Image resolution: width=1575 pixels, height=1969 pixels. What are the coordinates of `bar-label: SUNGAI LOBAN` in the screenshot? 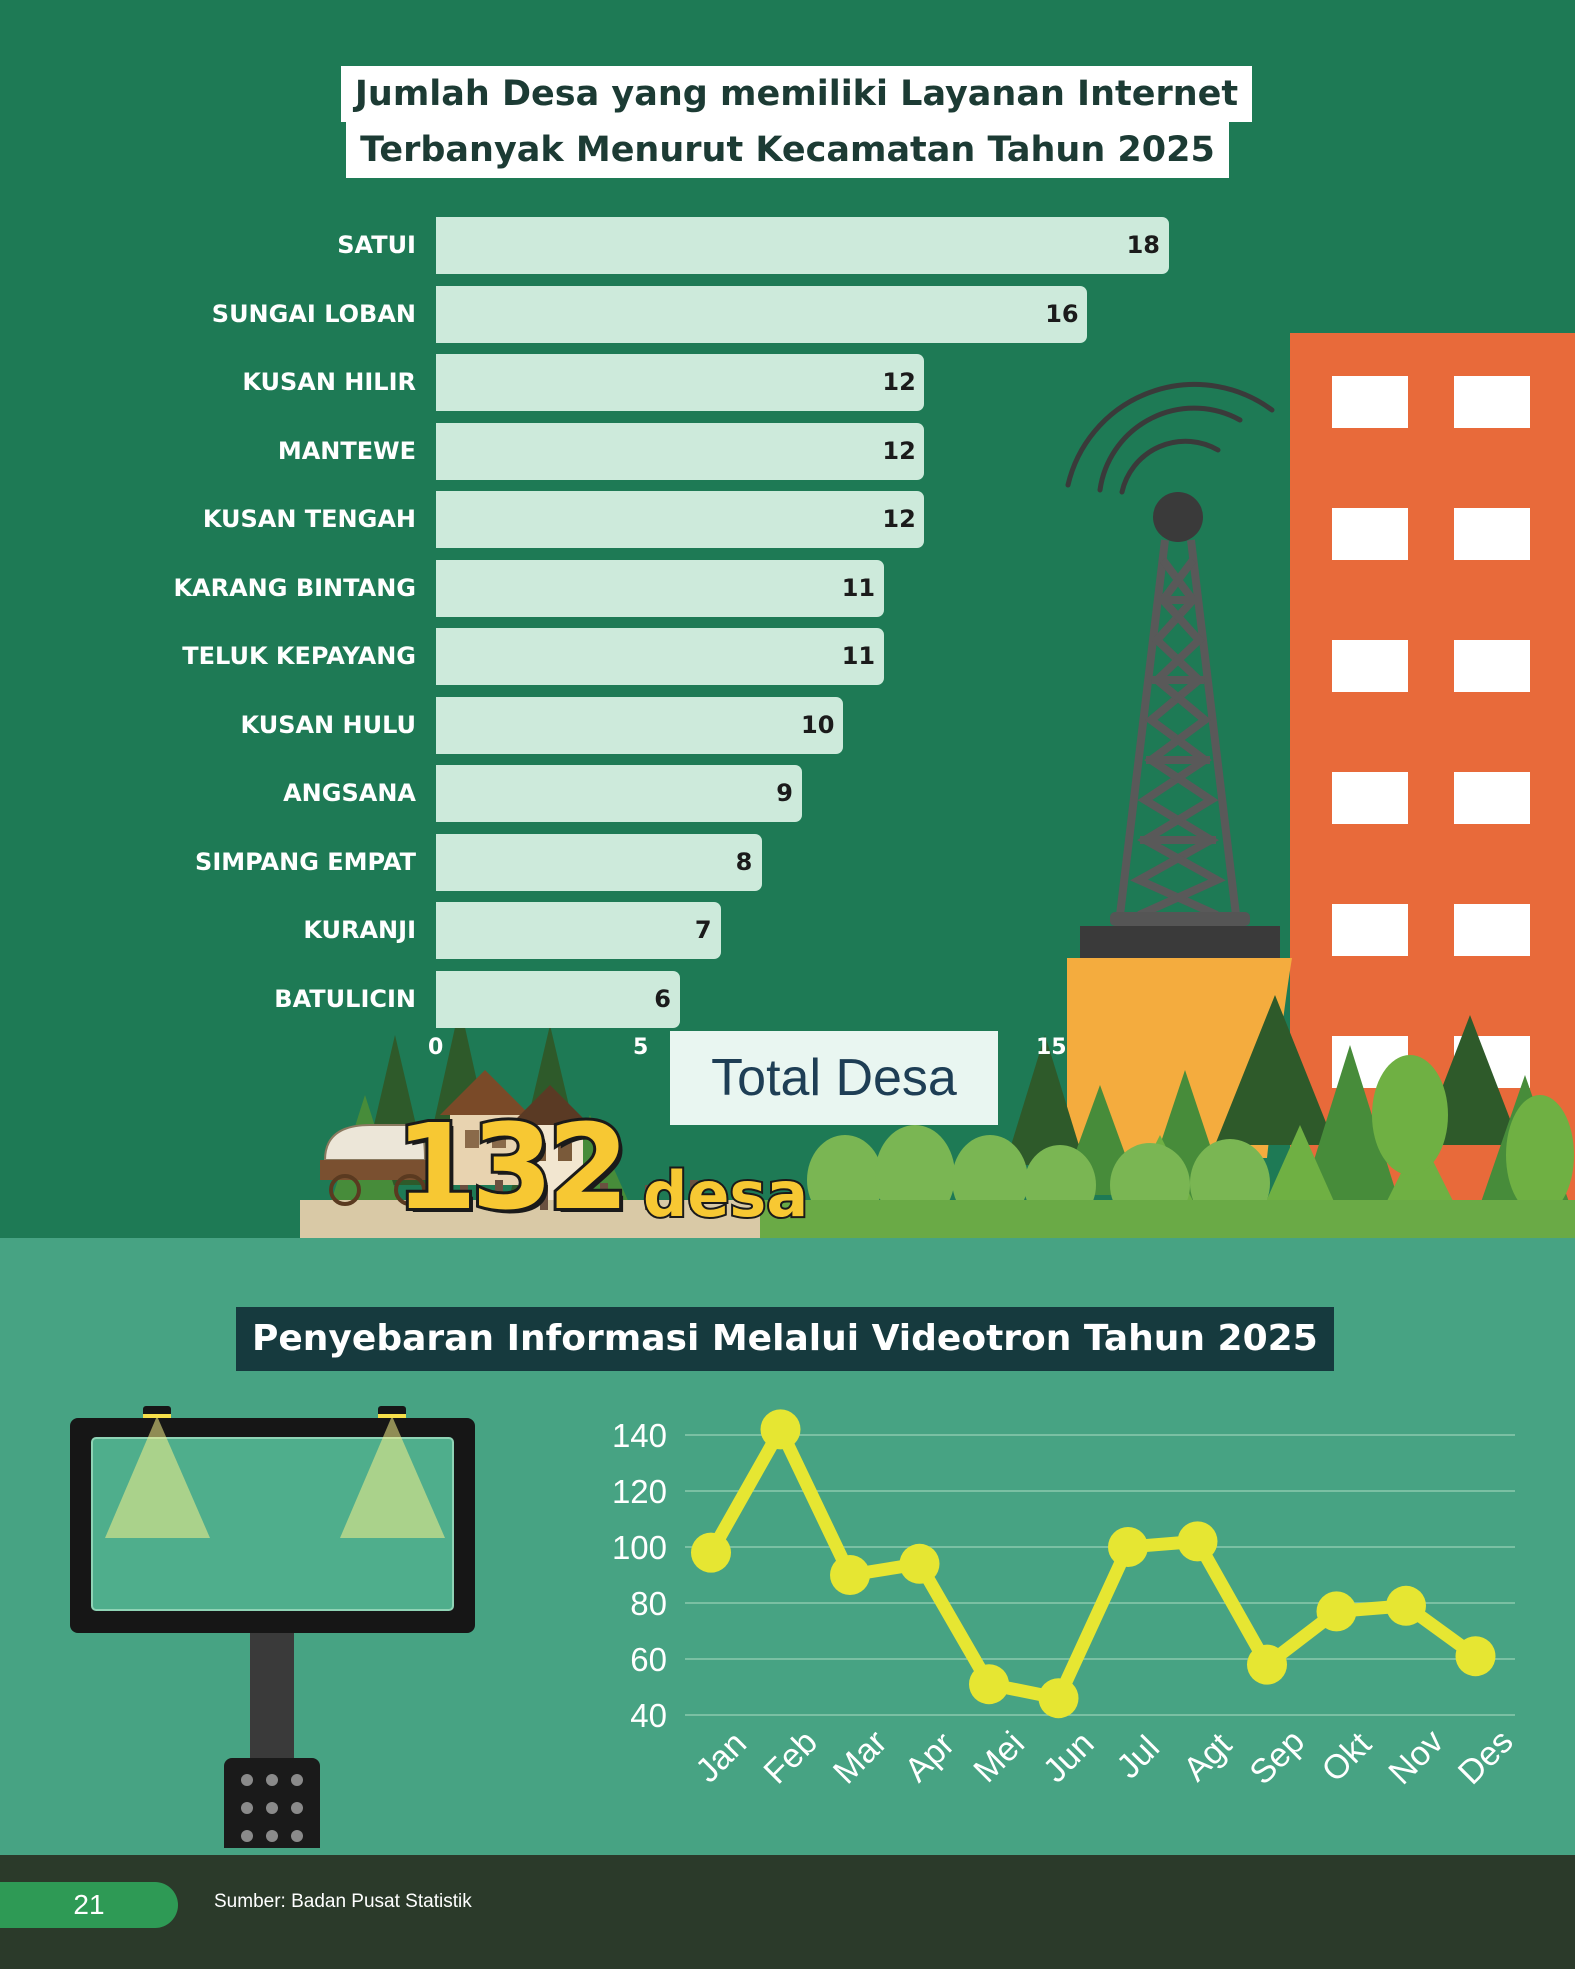 It's located at (313, 313).